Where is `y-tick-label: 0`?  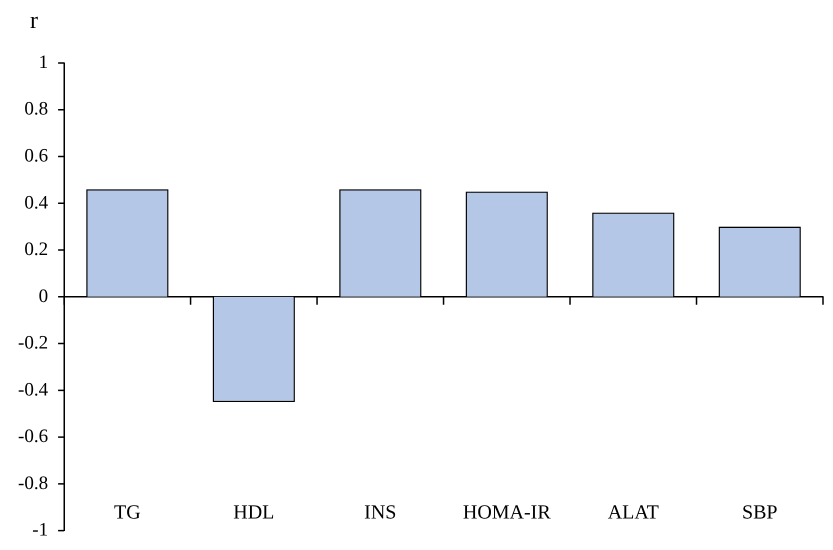
y-tick-label: 0 is located at coordinates (43, 296).